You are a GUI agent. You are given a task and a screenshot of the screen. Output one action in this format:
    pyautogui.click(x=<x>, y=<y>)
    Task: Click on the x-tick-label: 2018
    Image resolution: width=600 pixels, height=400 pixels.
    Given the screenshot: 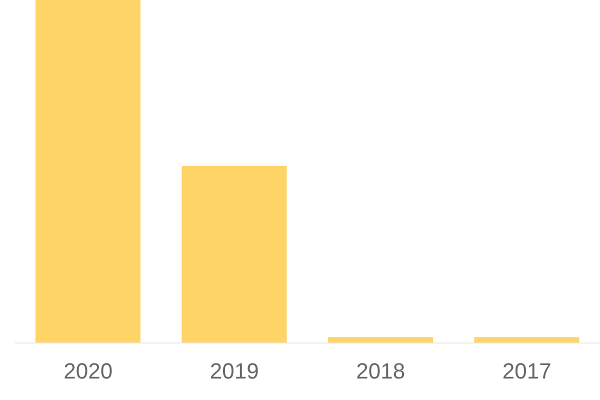 What is the action you would take?
    pyautogui.click(x=381, y=371)
    